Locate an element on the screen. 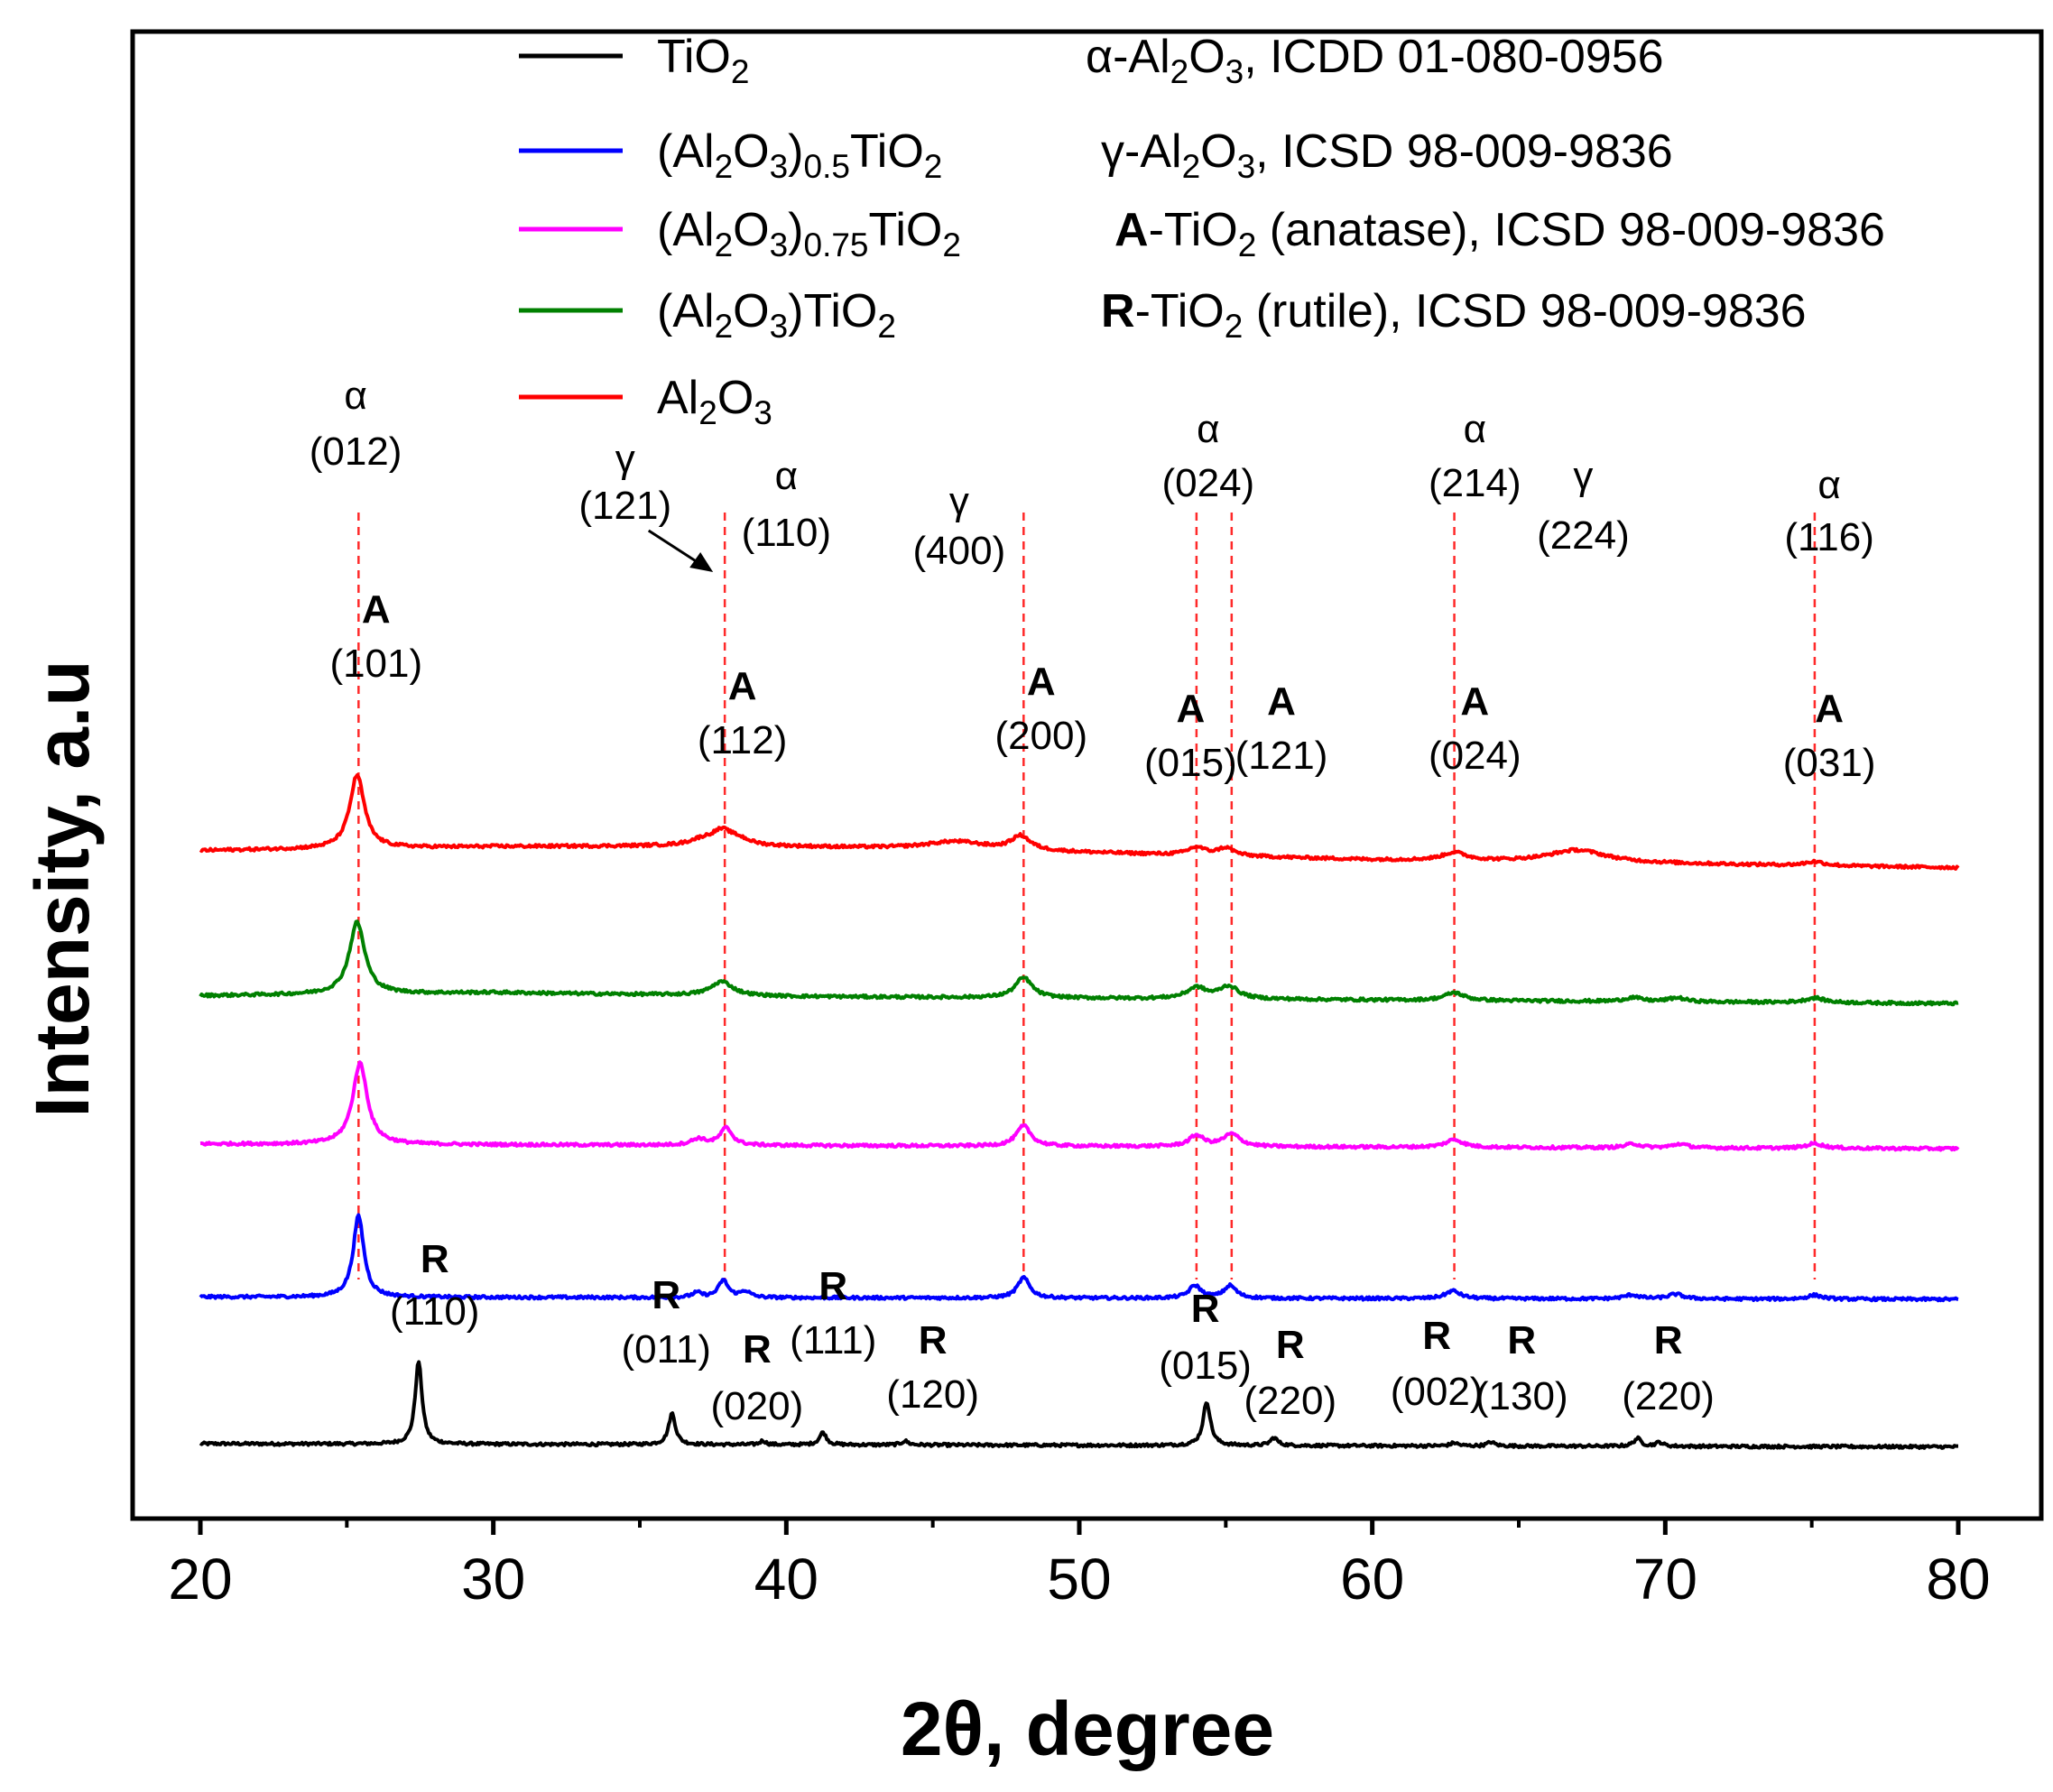  rutile-peak-phase-4: R is located at coordinates (934, 1340).